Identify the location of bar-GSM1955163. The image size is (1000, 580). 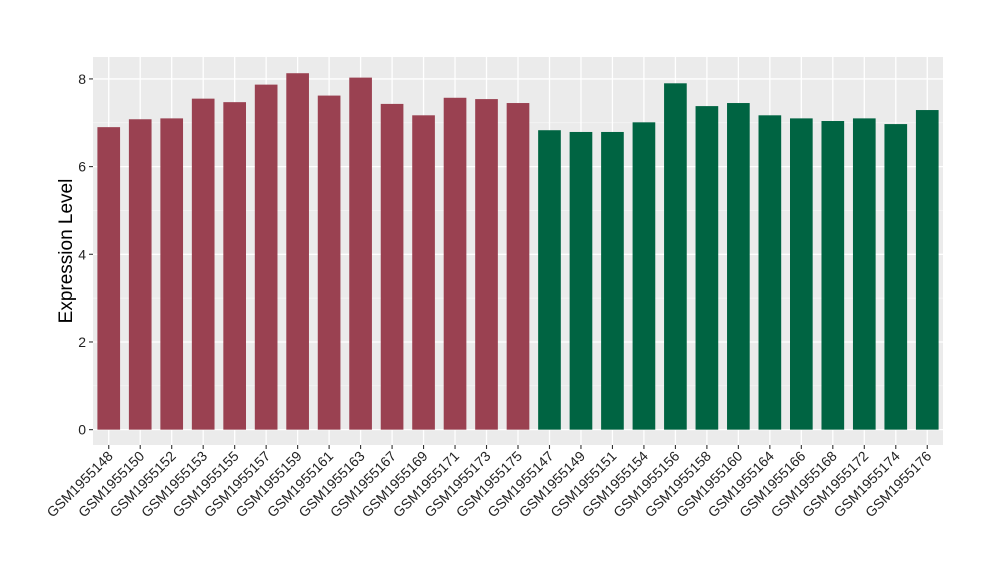
(360, 253).